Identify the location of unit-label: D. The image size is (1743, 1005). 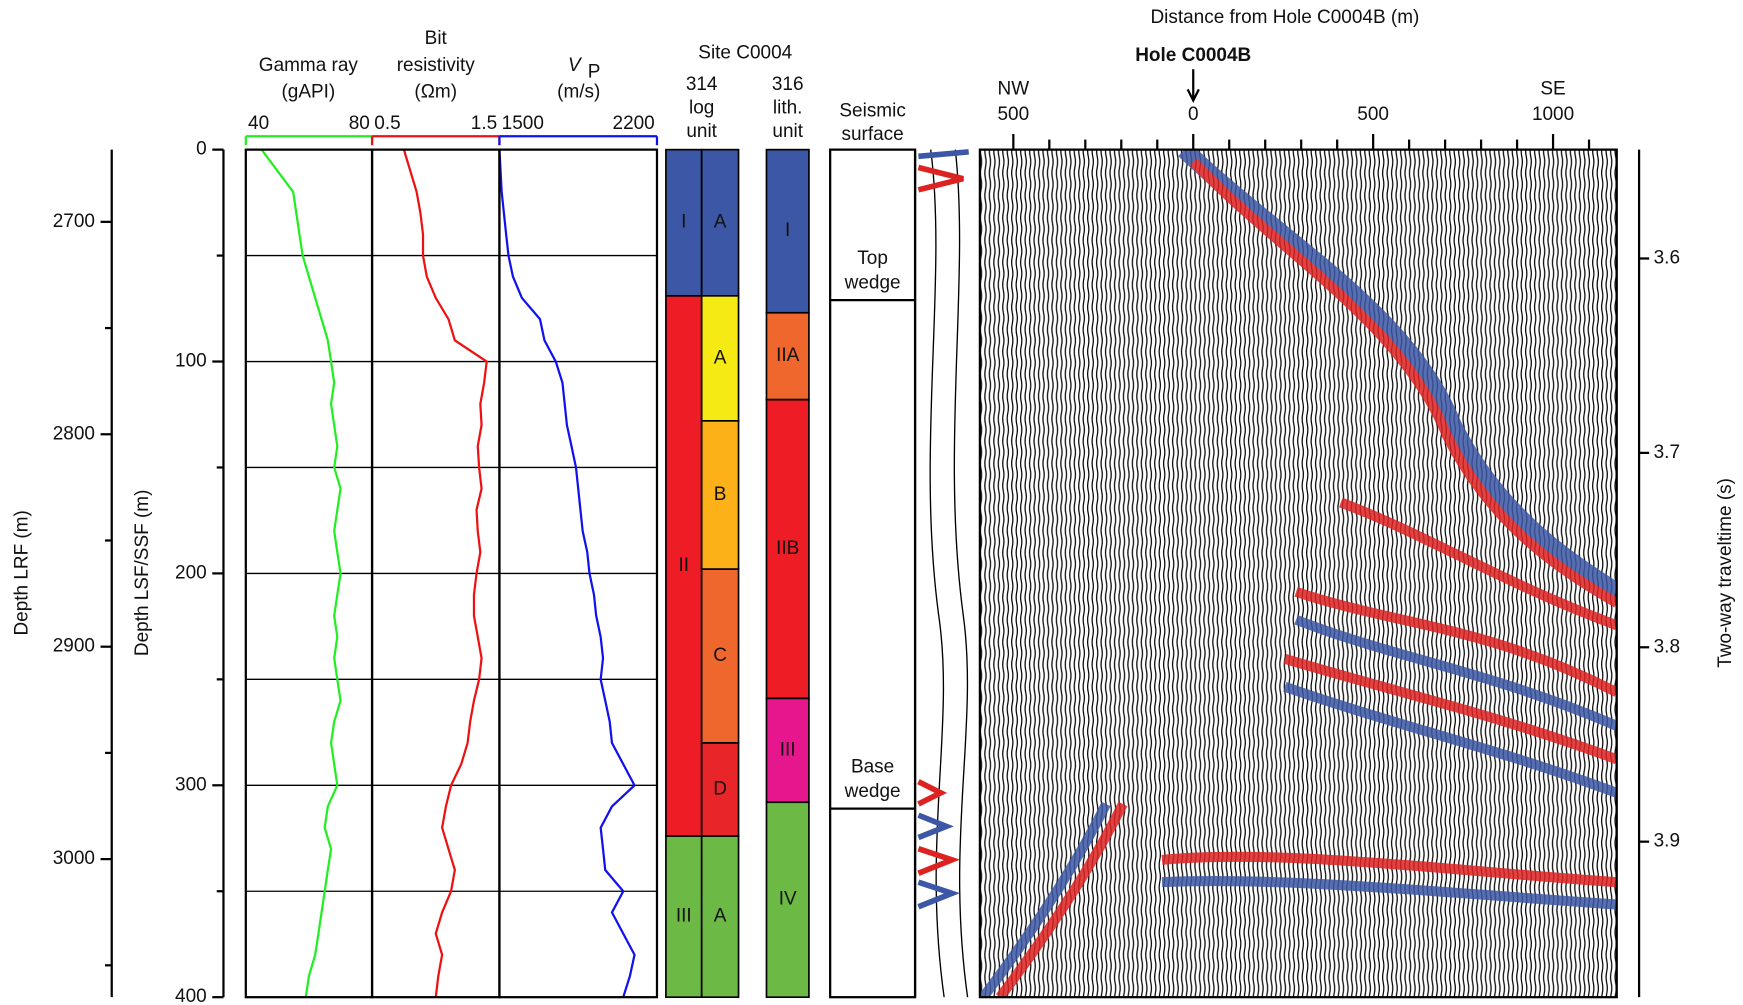
(720, 789).